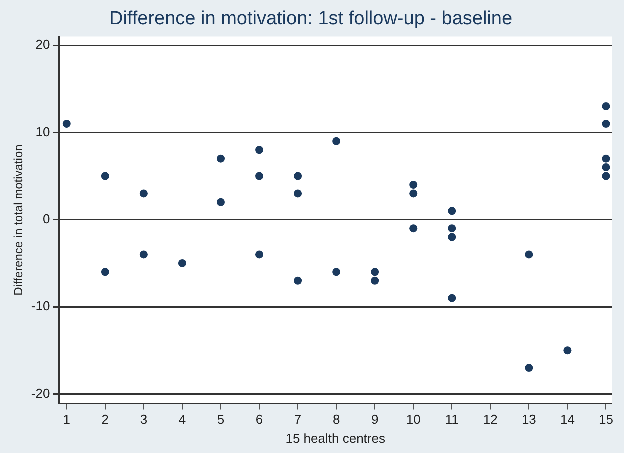 The width and height of the screenshot is (624, 453). Describe the element at coordinates (490, 420) in the screenshot. I see `x-tick-label: 12` at that location.